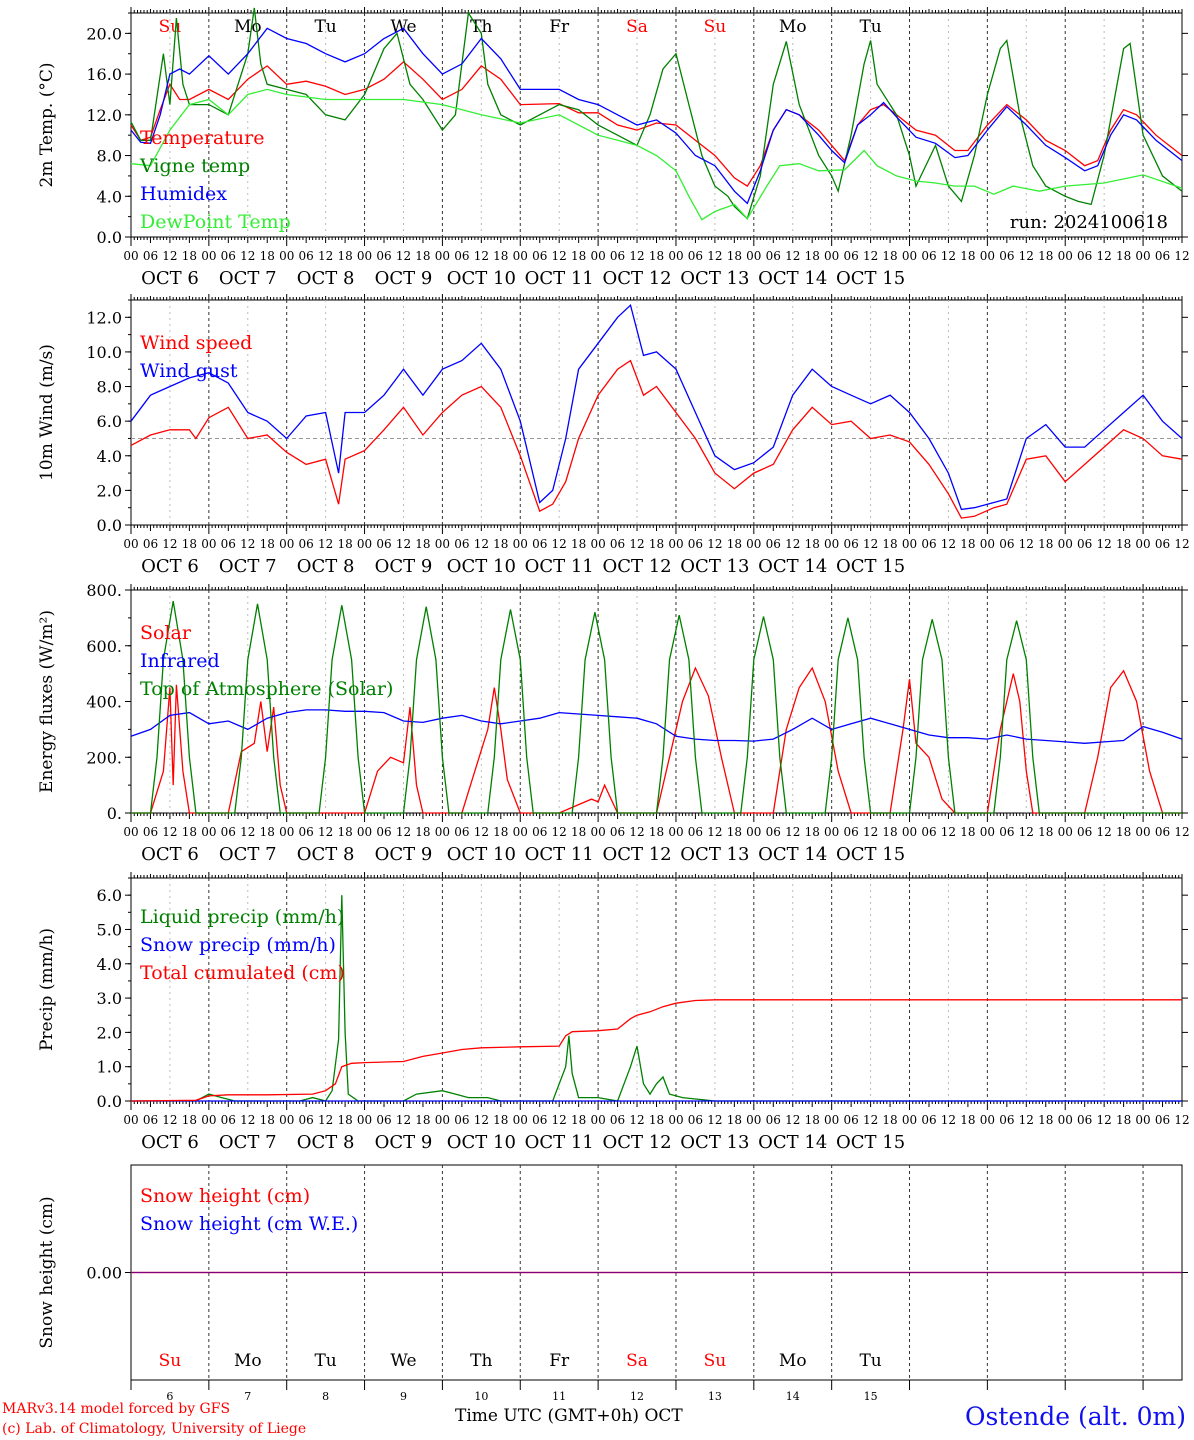  I want to click on day-number-label: 6, so click(169, 1396).